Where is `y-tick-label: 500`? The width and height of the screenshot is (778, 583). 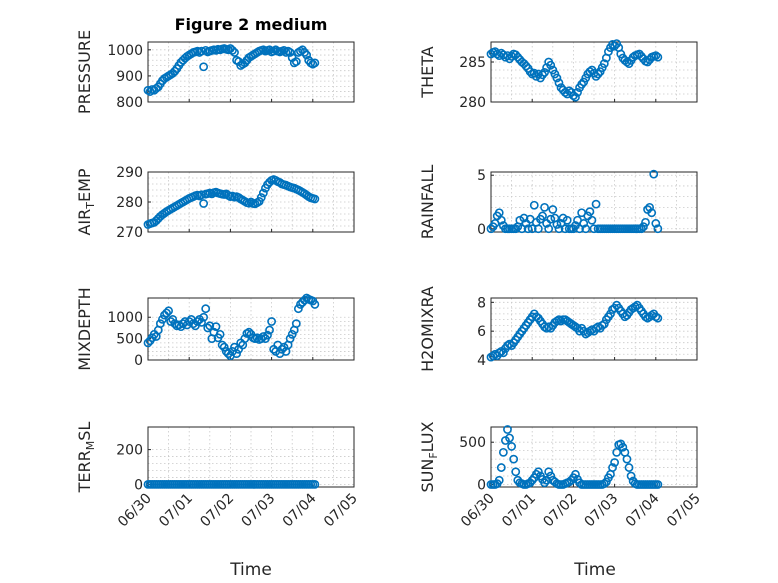 y-tick-label: 500 is located at coordinates (129, 340).